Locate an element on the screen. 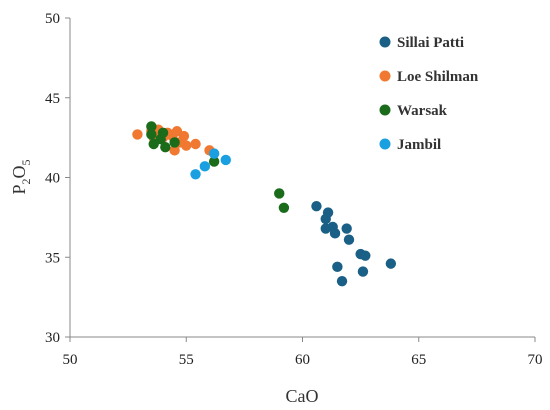  series-jambil is located at coordinates (210, 164).